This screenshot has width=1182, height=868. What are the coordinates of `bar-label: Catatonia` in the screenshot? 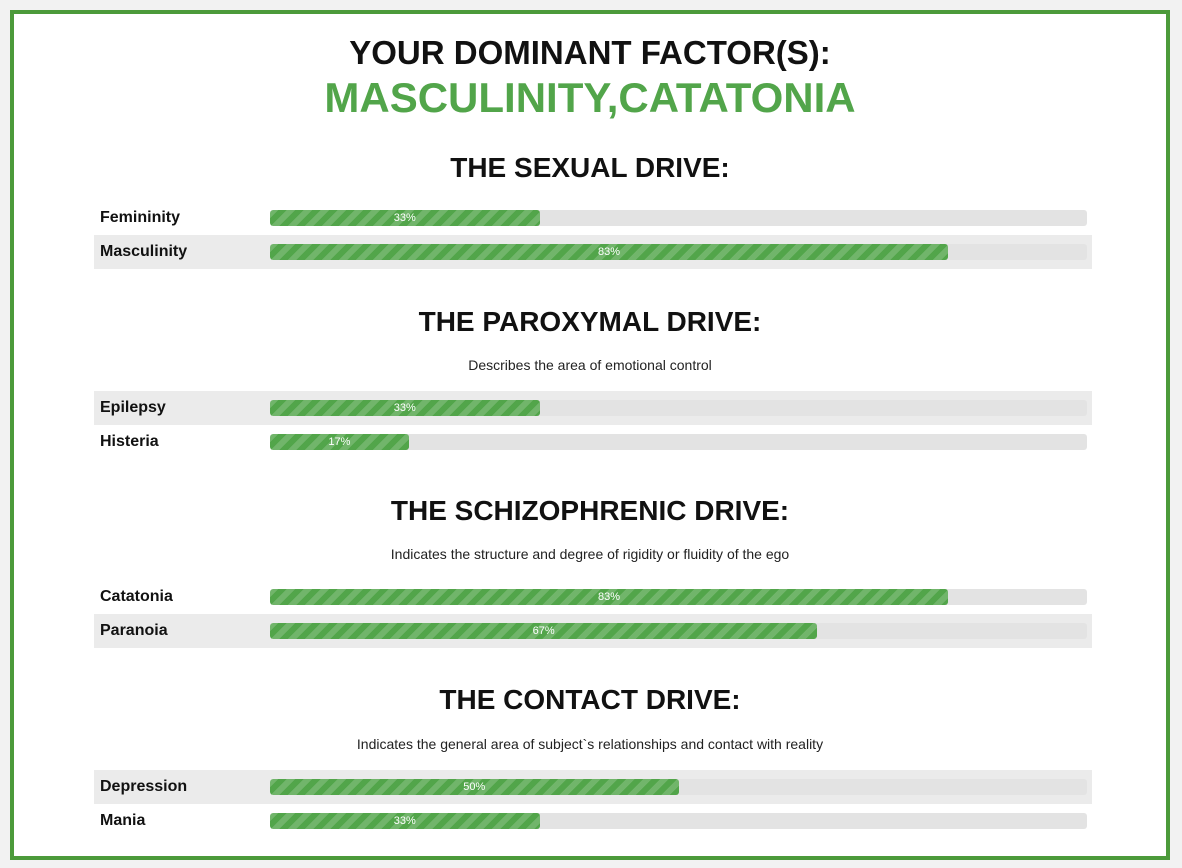 It's located at (136, 596).